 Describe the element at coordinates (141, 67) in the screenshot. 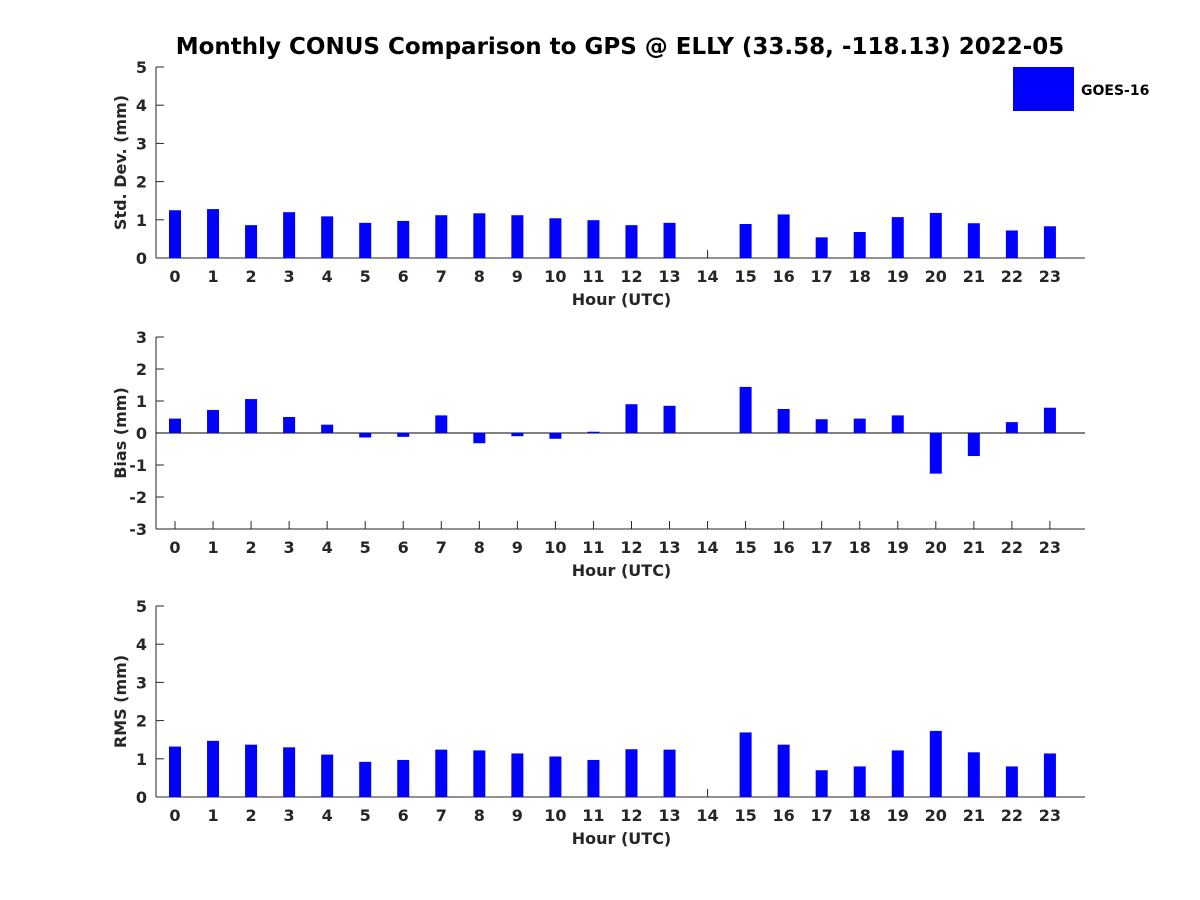

I see `y-tick-label: 5` at that location.